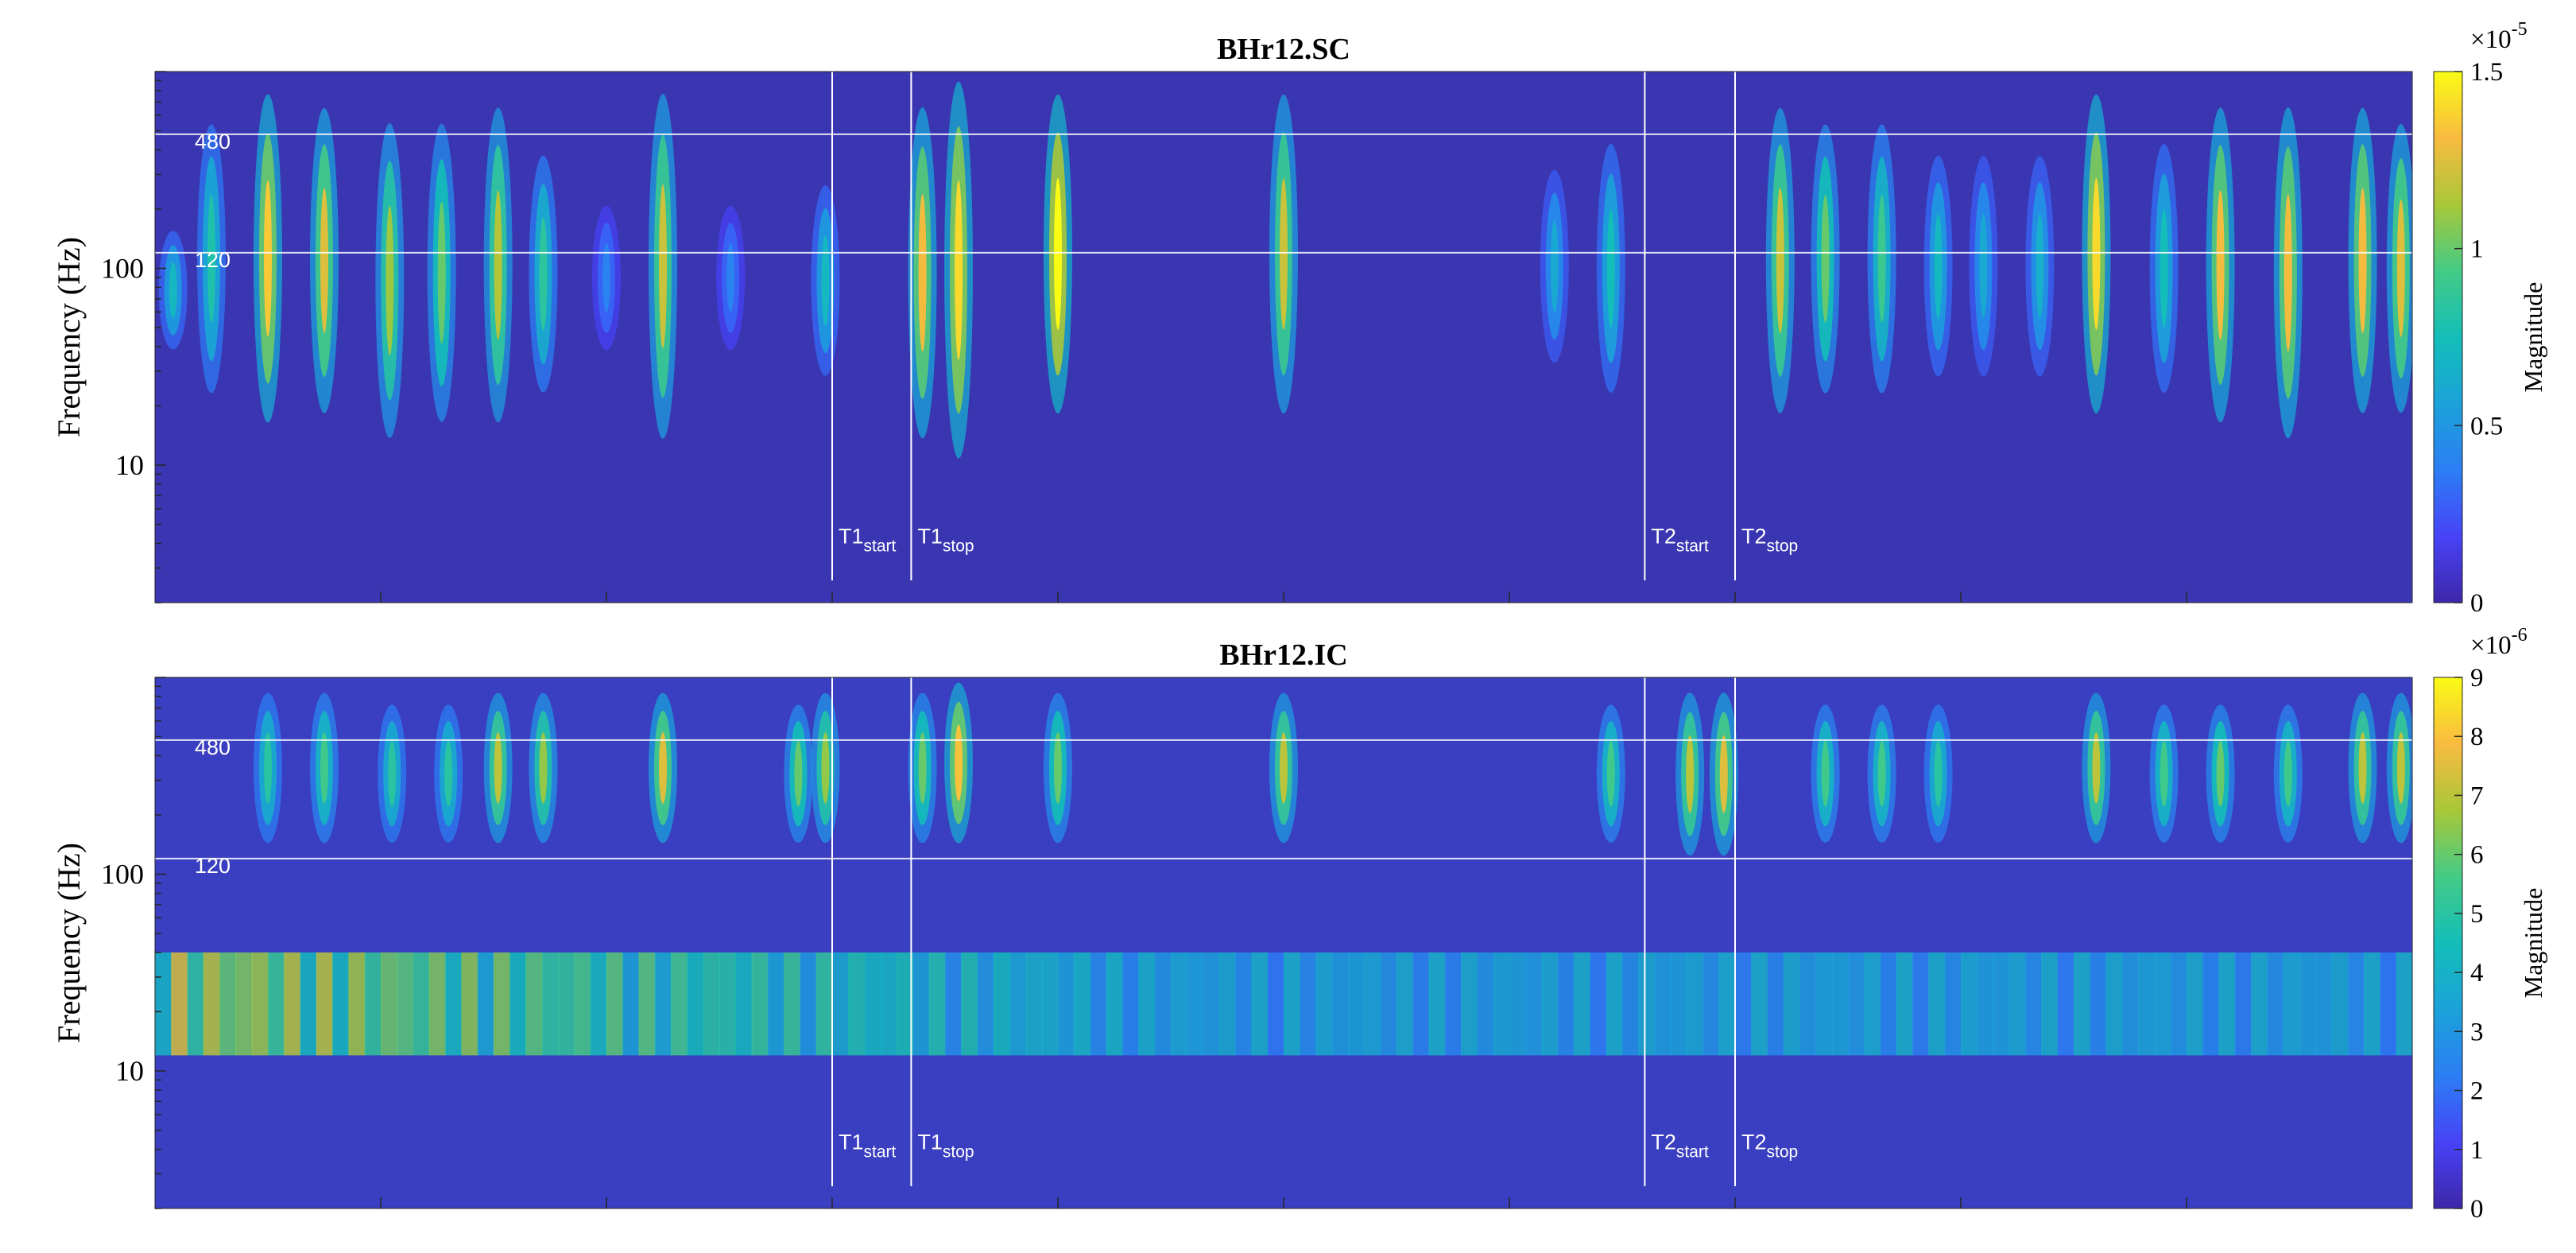  Describe the element at coordinates (1283, 655) in the screenshot. I see `panel-title: BHr12.IC` at that location.